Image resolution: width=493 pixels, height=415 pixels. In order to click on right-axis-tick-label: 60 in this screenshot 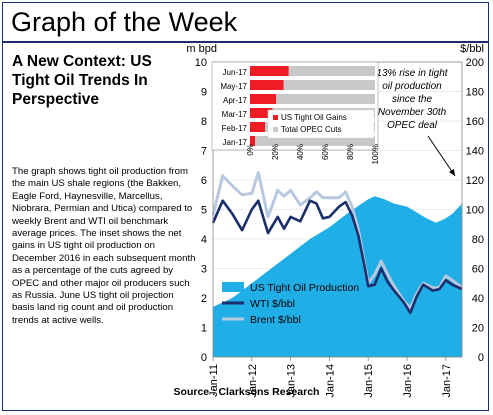, I will do `click(478, 270)`.